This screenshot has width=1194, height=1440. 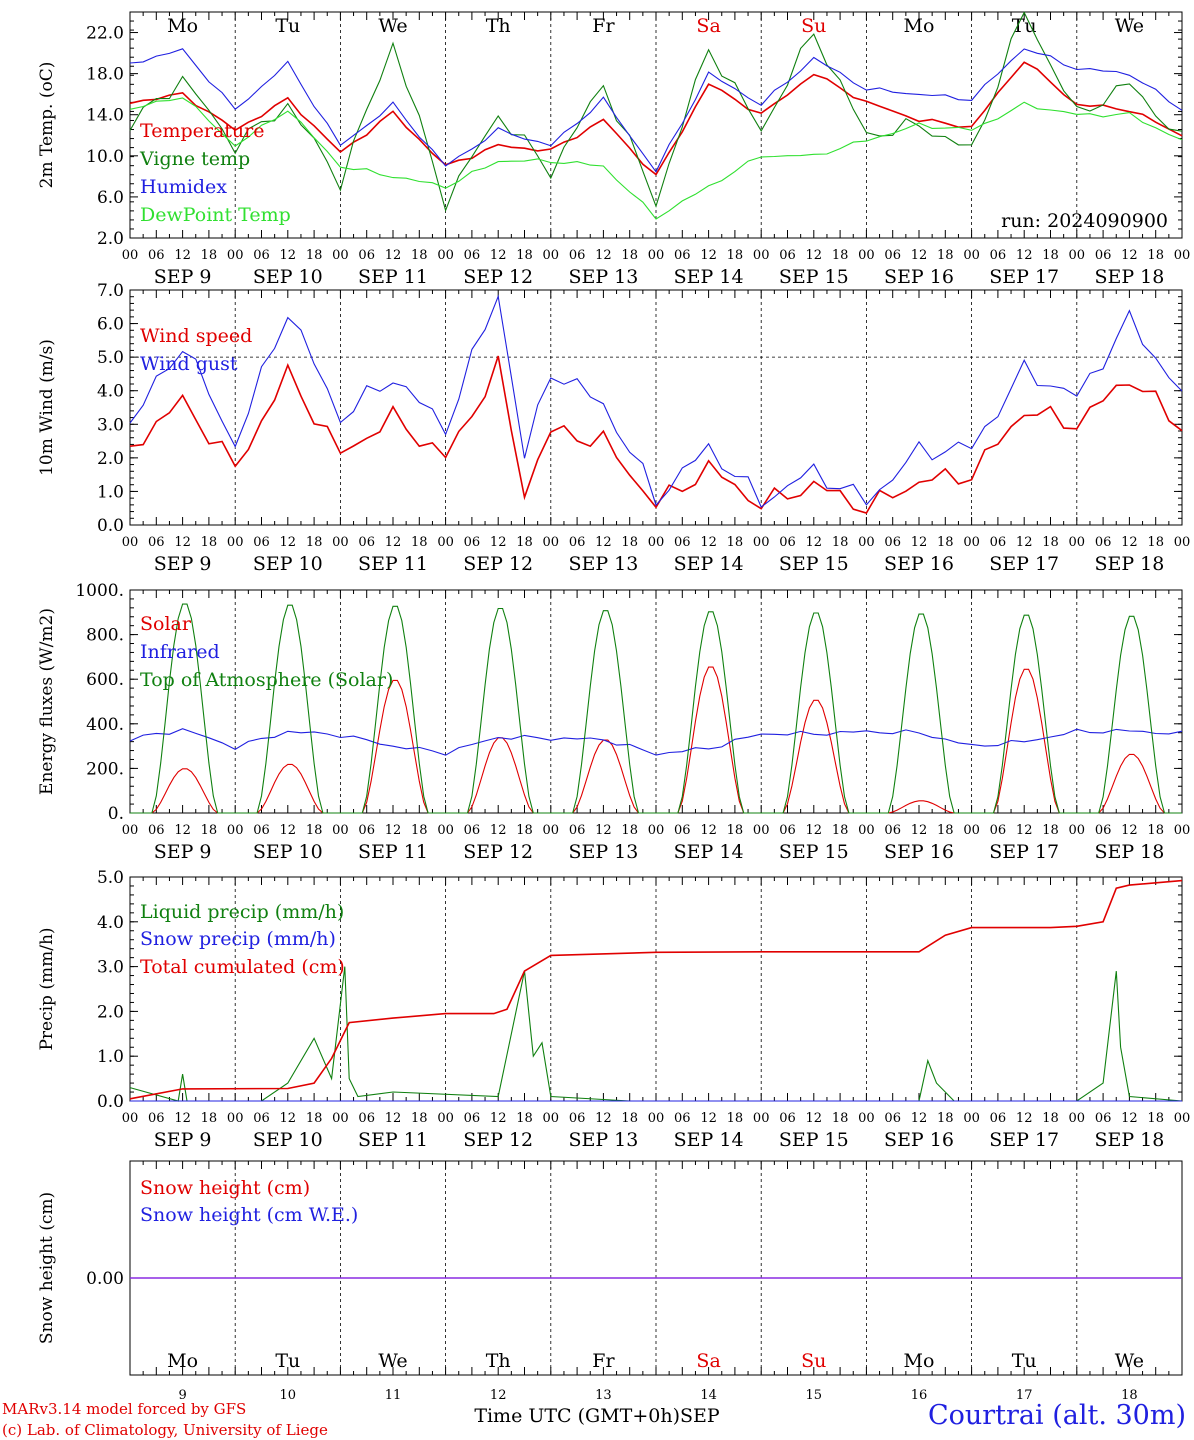 I want to click on y-axis-label: Energy fluxes (W/m2), so click(x=47, y=701).